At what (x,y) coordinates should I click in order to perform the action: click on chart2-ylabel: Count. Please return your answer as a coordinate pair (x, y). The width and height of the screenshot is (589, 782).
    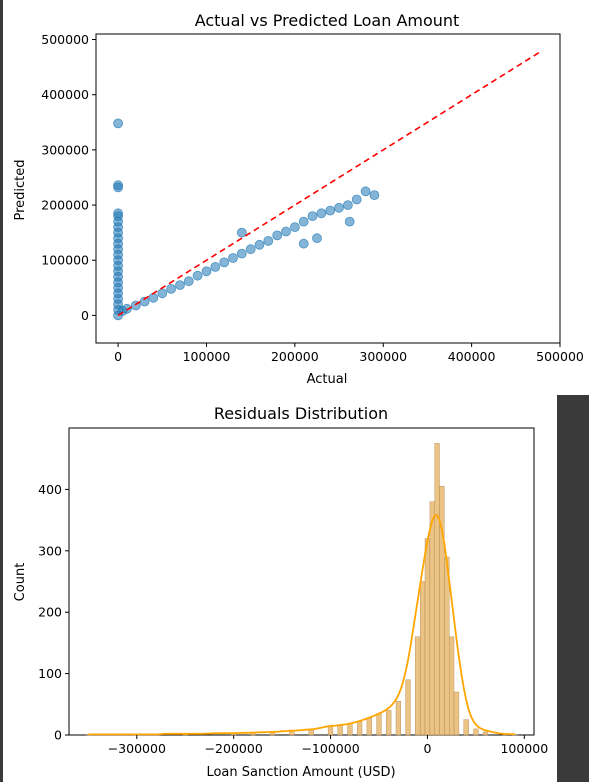
    Looking at the image, I should click on (20, 582).